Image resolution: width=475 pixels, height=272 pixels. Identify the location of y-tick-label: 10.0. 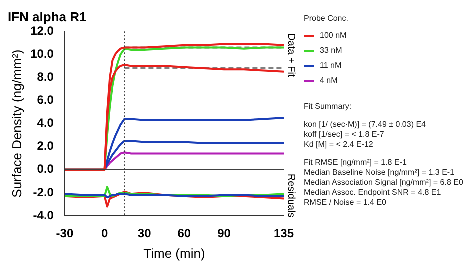
(42, 53).